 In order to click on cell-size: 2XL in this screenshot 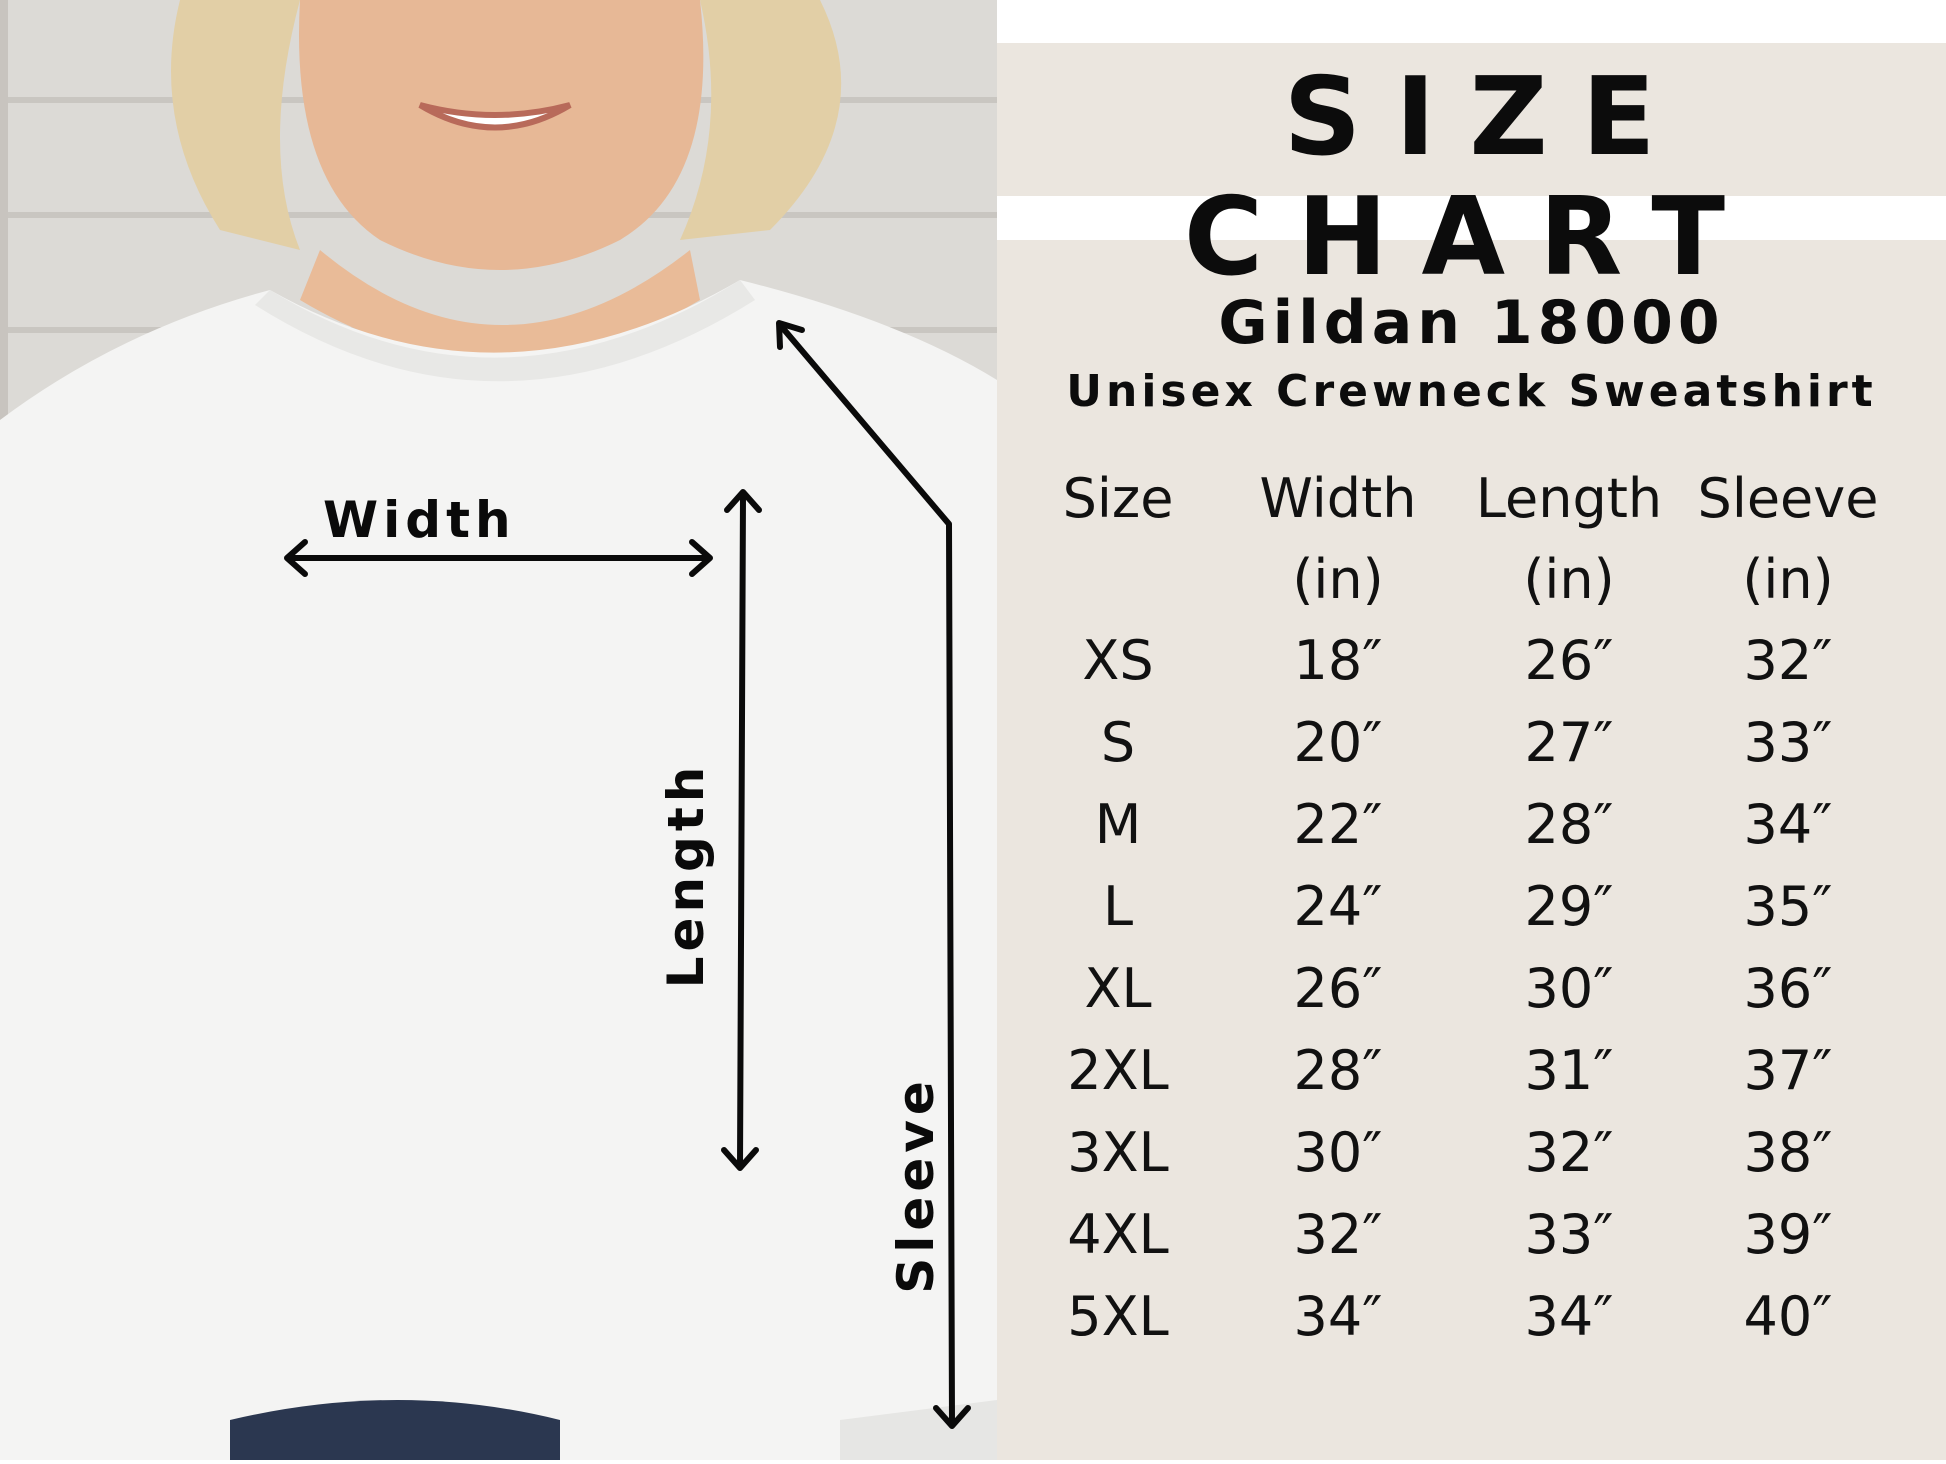, I will do `click(1118, 1070)`.